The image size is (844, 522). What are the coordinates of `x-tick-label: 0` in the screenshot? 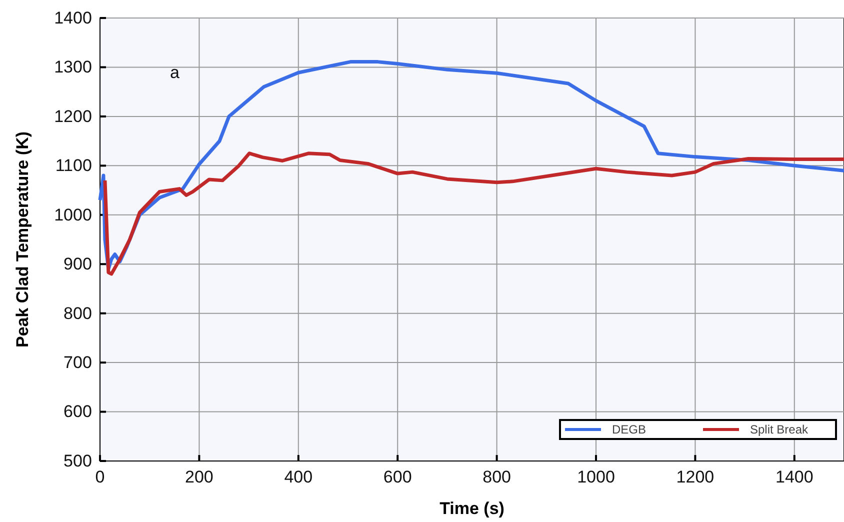 It's located at (100, 477).